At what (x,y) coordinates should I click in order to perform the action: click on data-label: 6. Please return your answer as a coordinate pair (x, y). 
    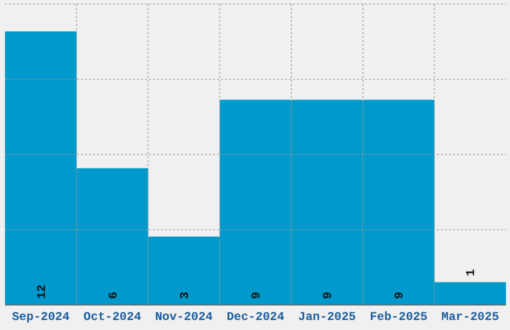
    Looking at the image, I should click on (113, 295).